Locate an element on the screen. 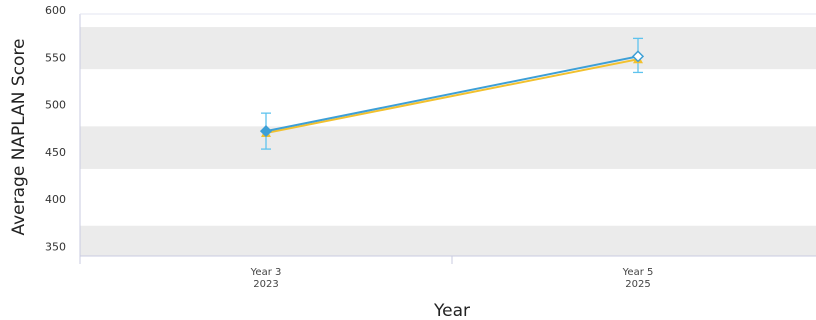 The height and width of the screenshot is (320, 816). x-tick-label-line2: 2023 is located at coordinates (265, 284).